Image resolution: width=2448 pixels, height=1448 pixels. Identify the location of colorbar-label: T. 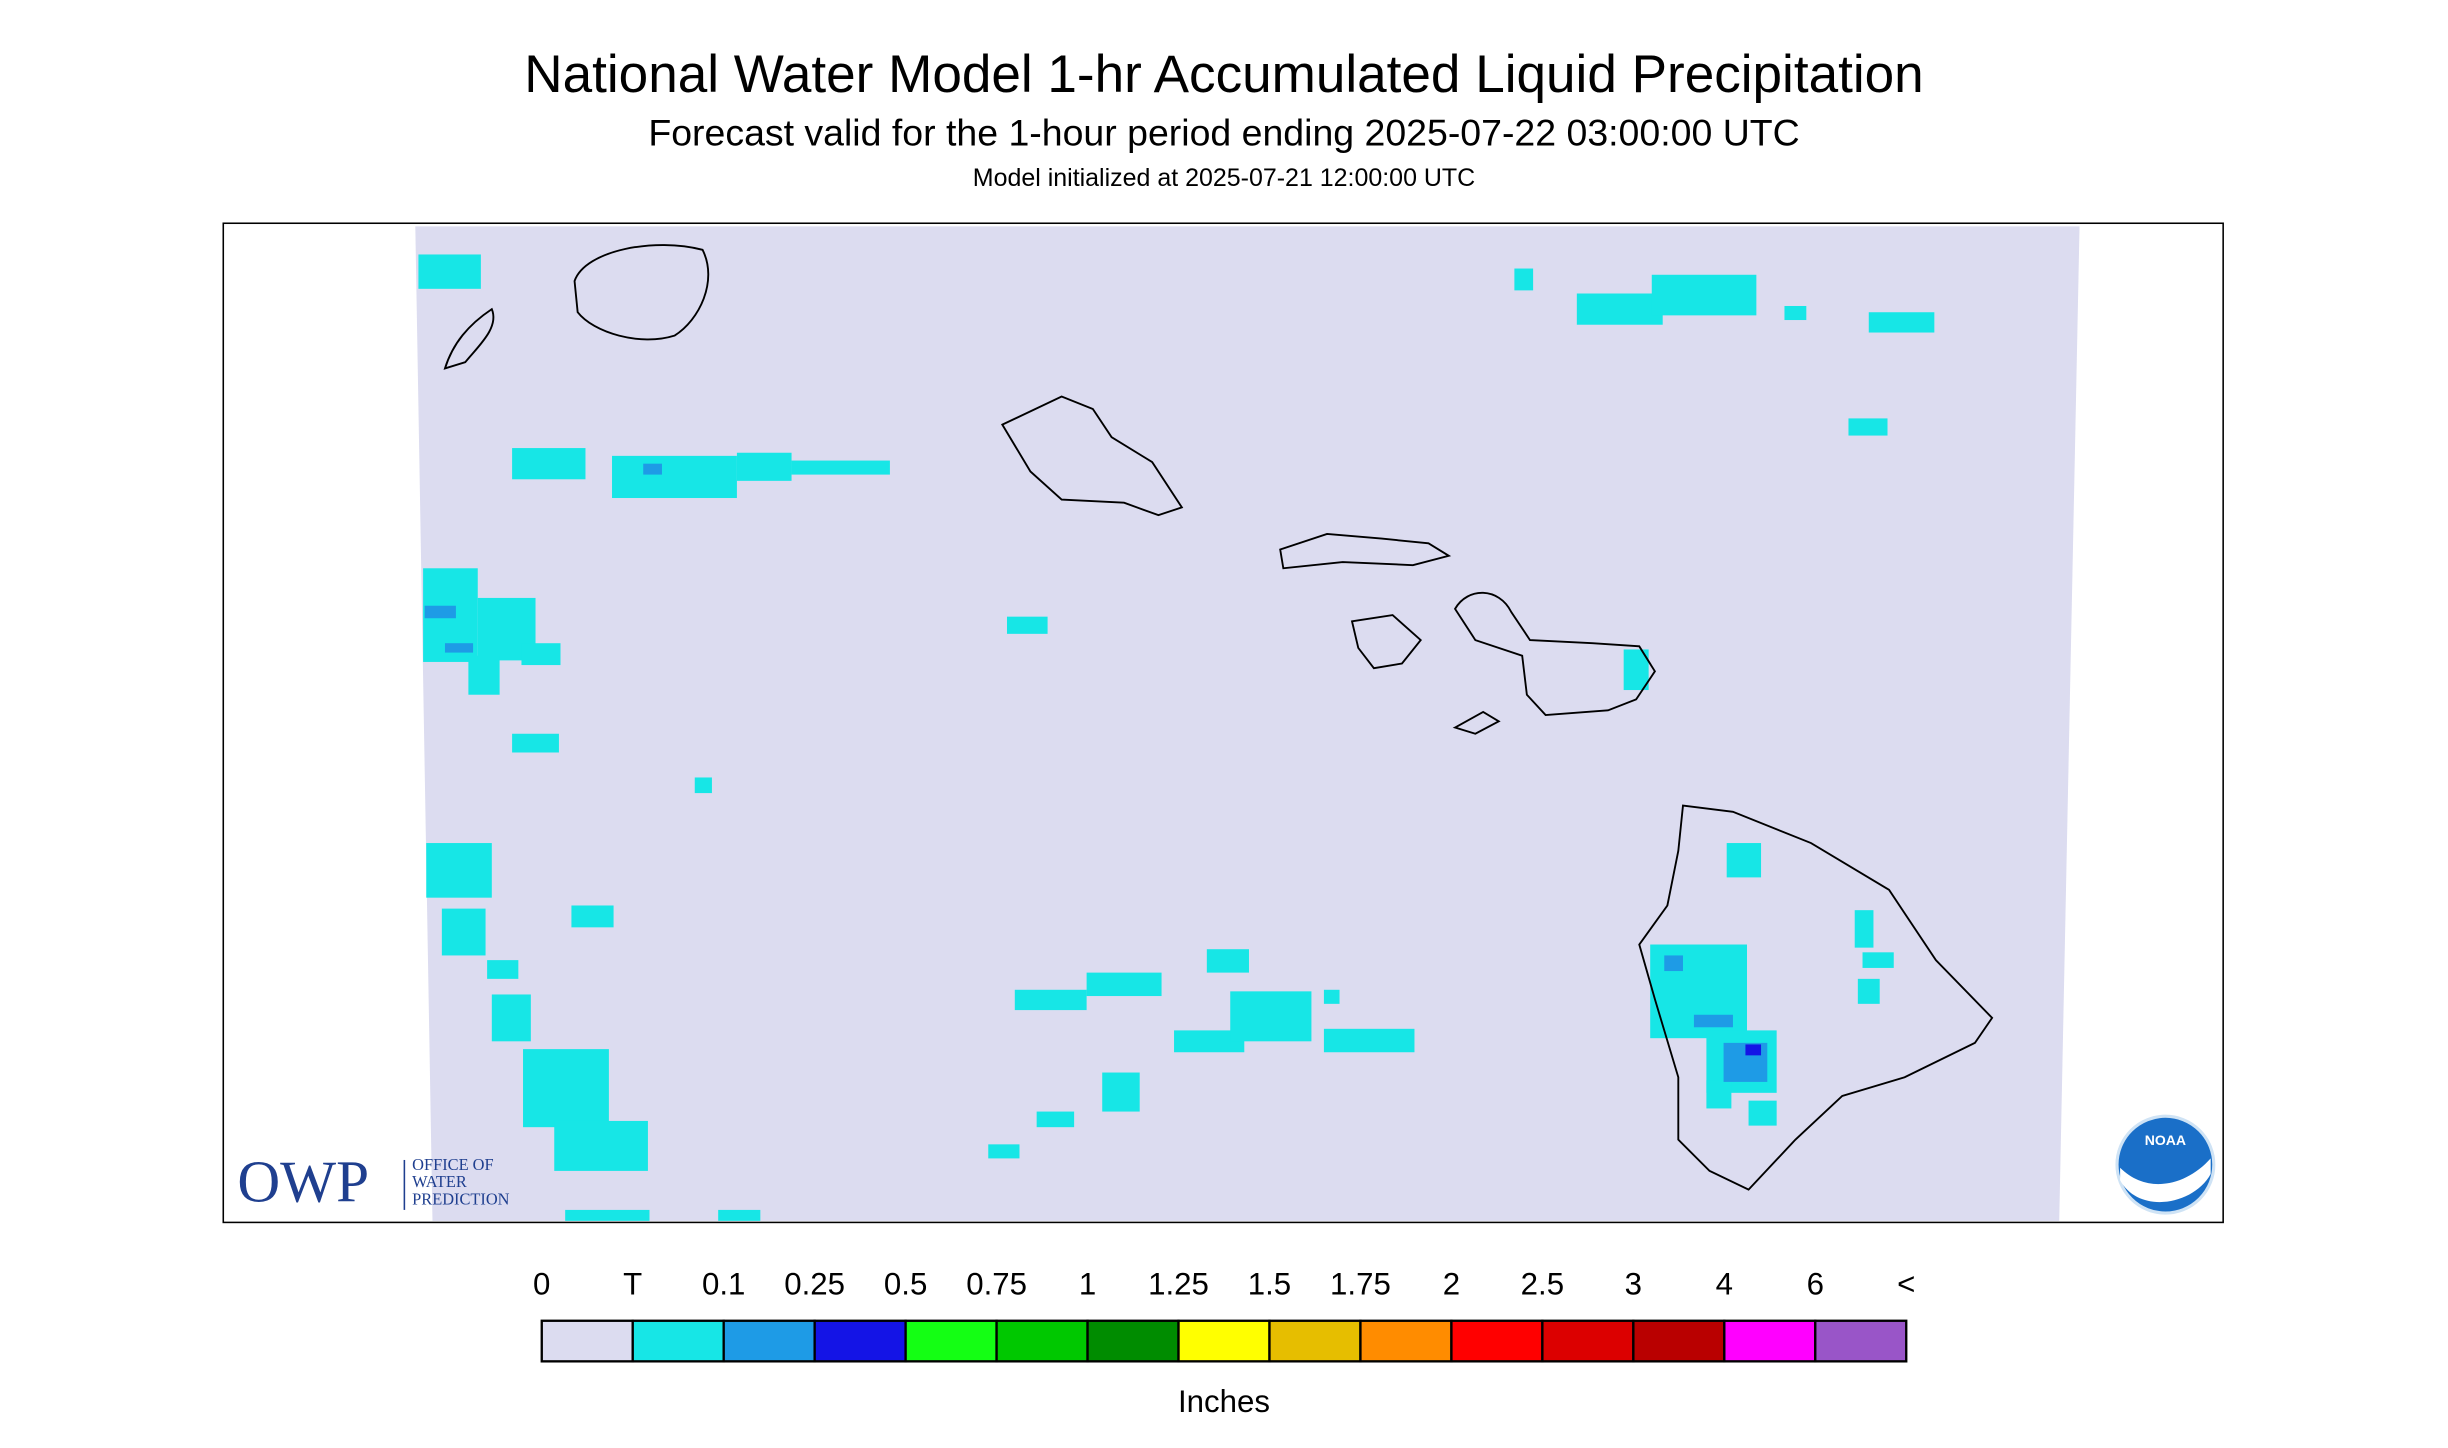
(632, 1284).